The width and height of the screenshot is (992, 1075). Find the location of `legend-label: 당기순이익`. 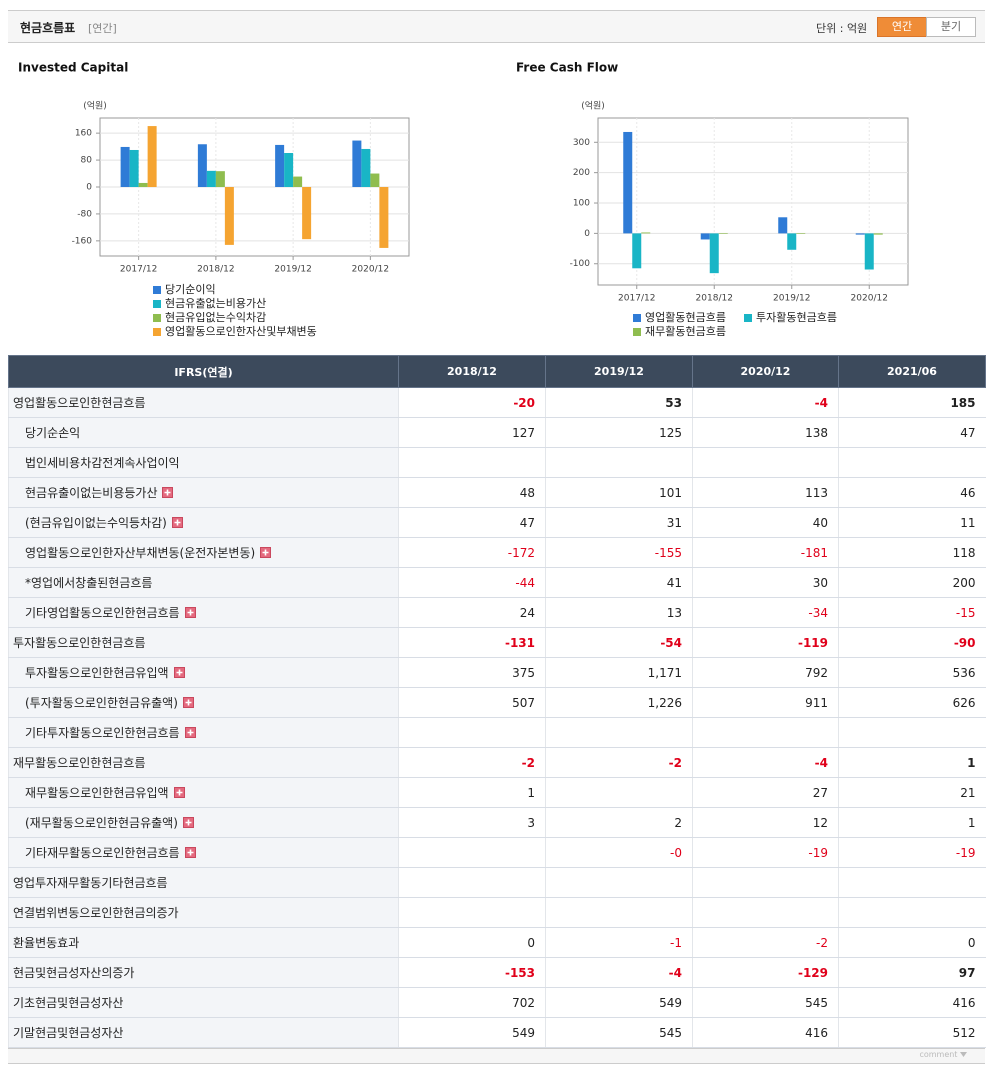

legend-label: 당기순이익 is located at coordinates (190, 289).